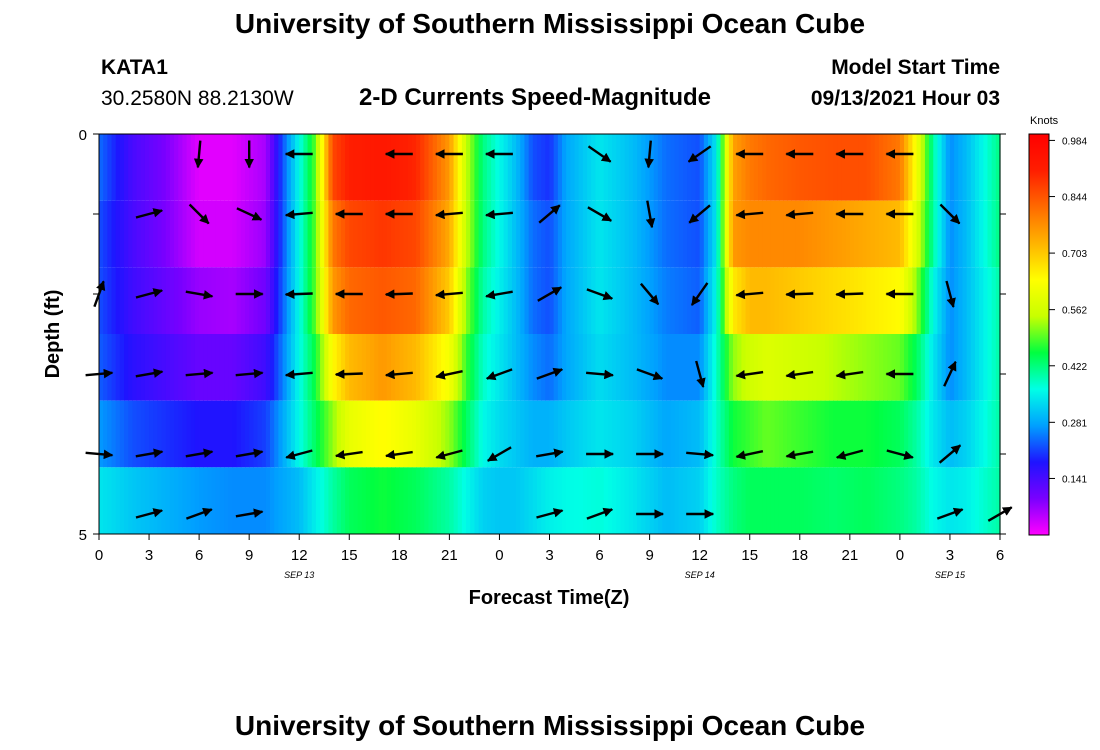 Image resolution: width=1100 pixels, height=750 pixels. What do you see at coordinates (134, 67) in the screenshot?
I see `station-id: KATA1` at bounding box center [134, 67].